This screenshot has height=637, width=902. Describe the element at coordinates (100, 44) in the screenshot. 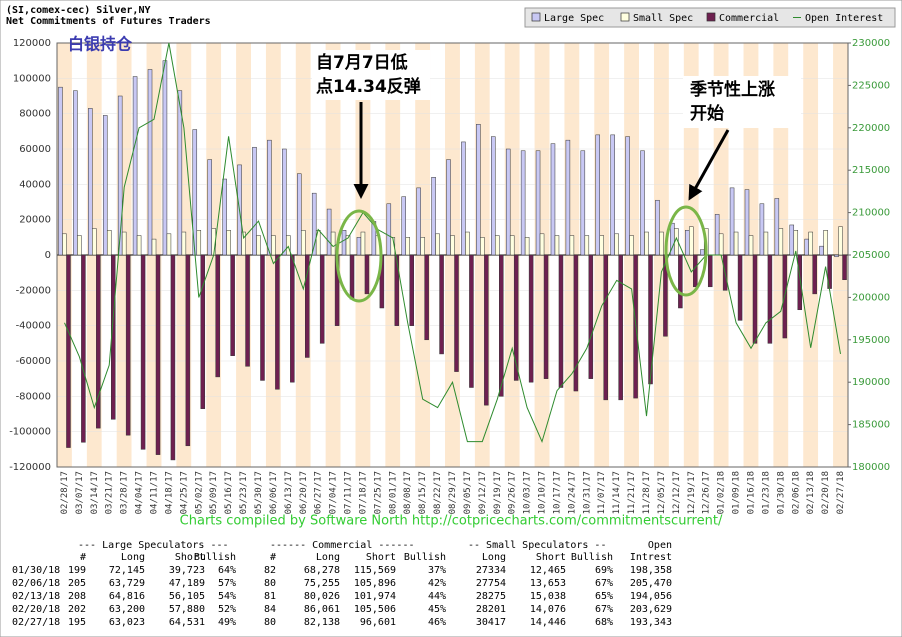

I see `annotation: 白银持仓` at that location.